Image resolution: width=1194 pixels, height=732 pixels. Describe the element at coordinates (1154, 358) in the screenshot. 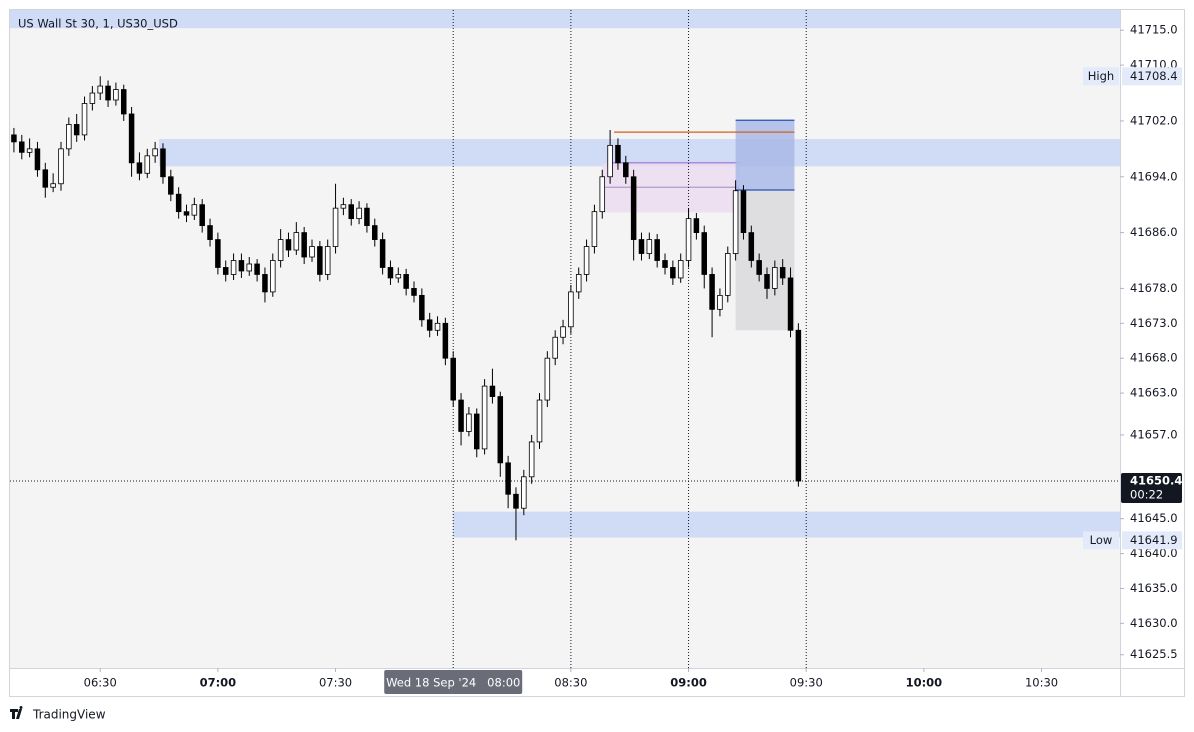

I see `y-tick-label: 41668.0` at that location.